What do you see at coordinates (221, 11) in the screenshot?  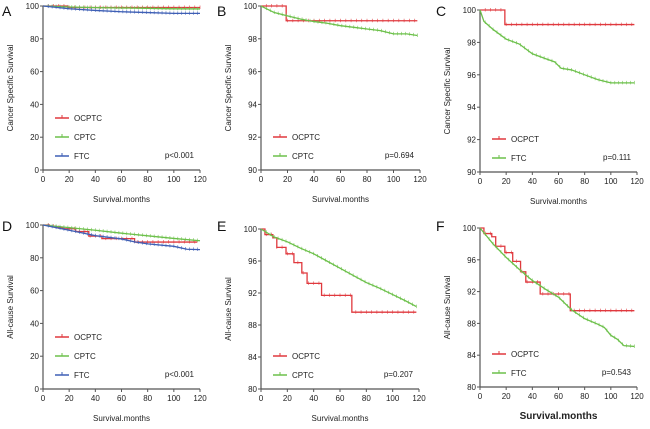 I see `panel-letter: B` at bounding box center [221, 11].